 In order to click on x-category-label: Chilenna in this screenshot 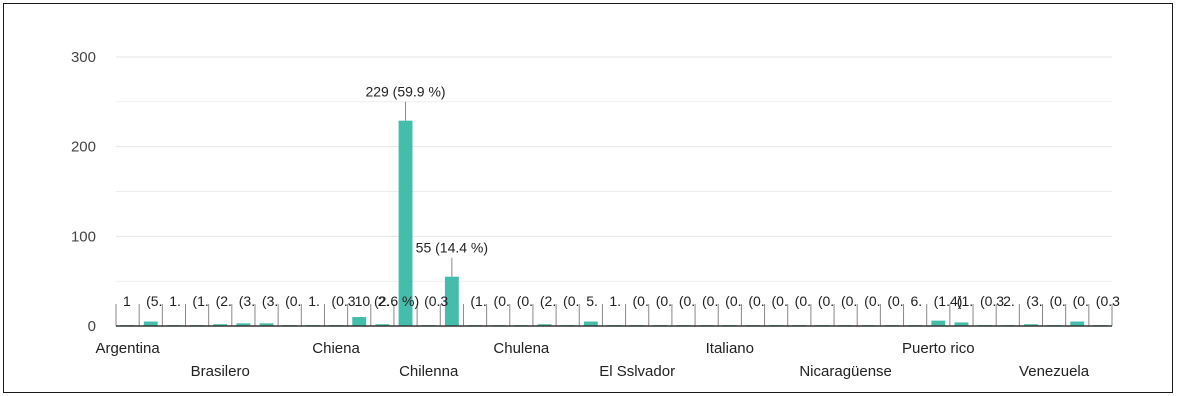, I will do `click(429, 371)`.